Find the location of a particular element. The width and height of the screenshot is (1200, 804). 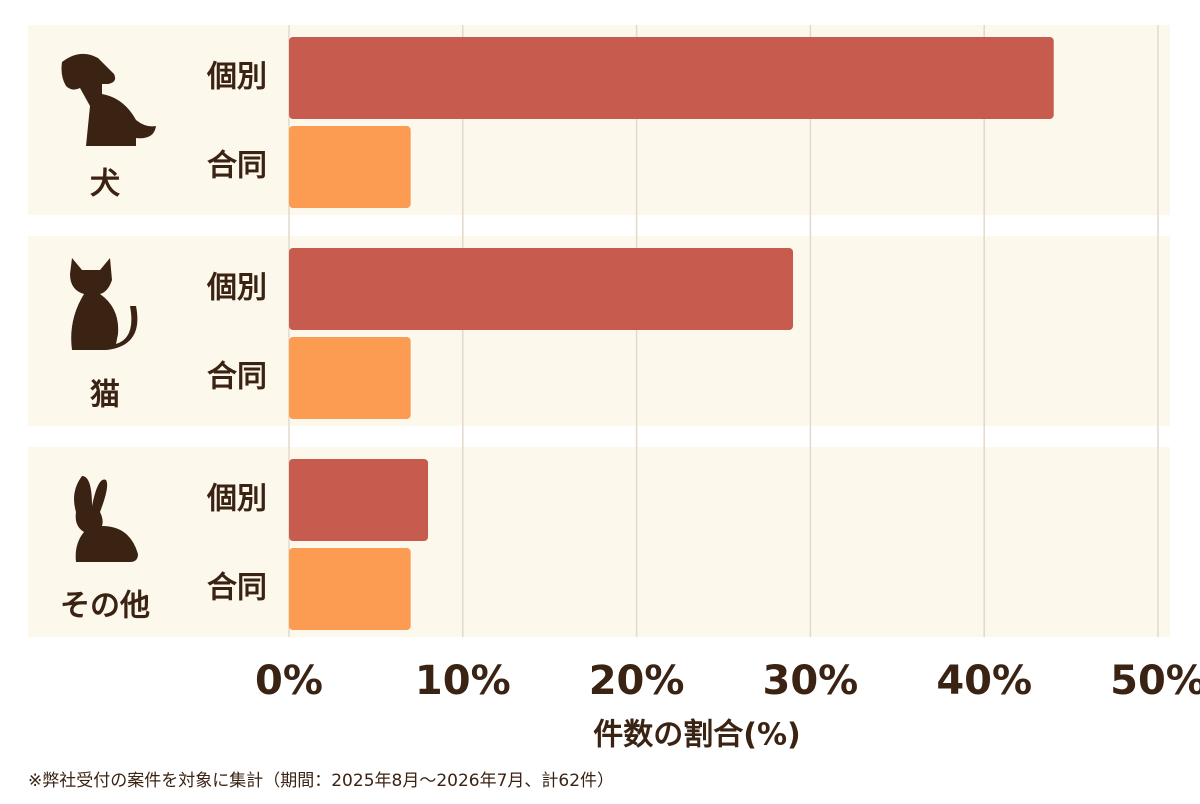

footnote: ※弊社受付の案件を対象に集計（期間：2025年8月～2026年7月、計62件） is located at coordinates (321, 781).